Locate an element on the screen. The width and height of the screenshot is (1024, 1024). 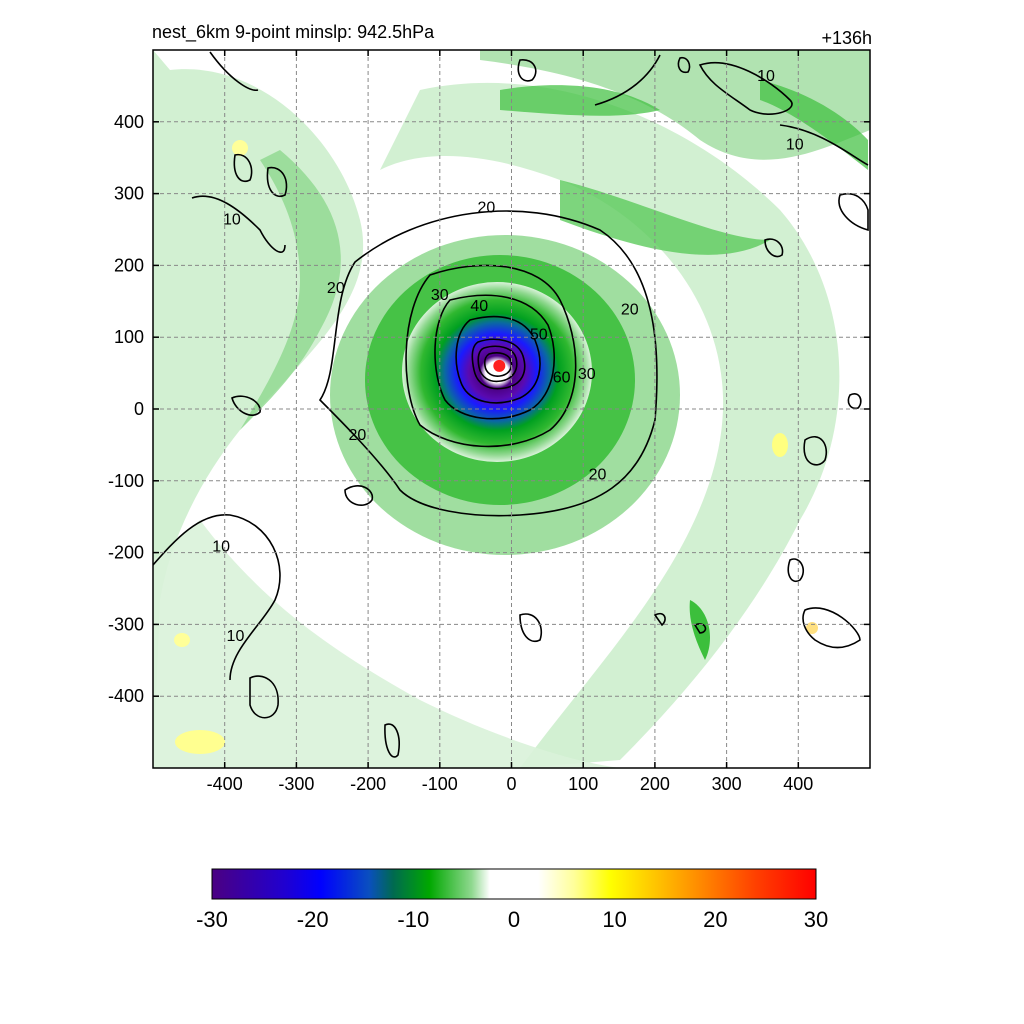
contour-label: 60 is located at coordinates (562, 378).